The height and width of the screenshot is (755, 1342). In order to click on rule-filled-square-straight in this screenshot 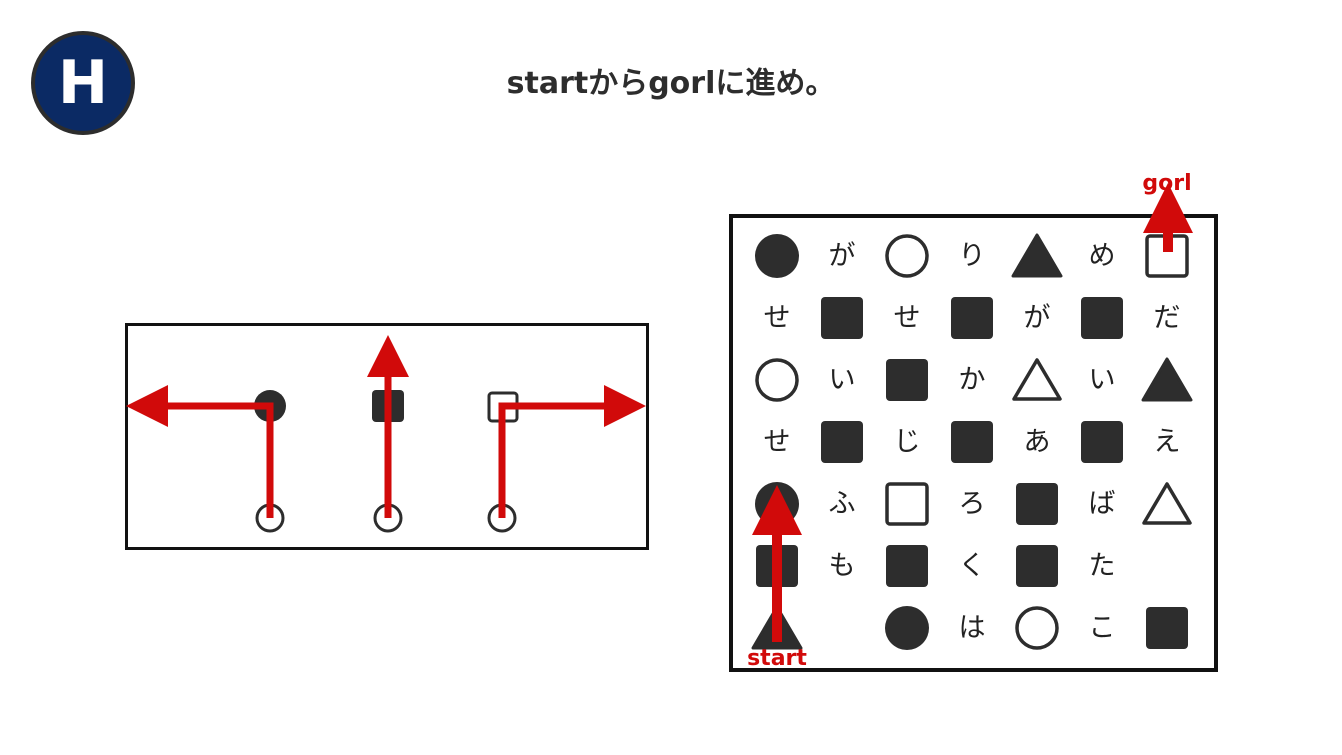, I will do `click(388, 434)`.